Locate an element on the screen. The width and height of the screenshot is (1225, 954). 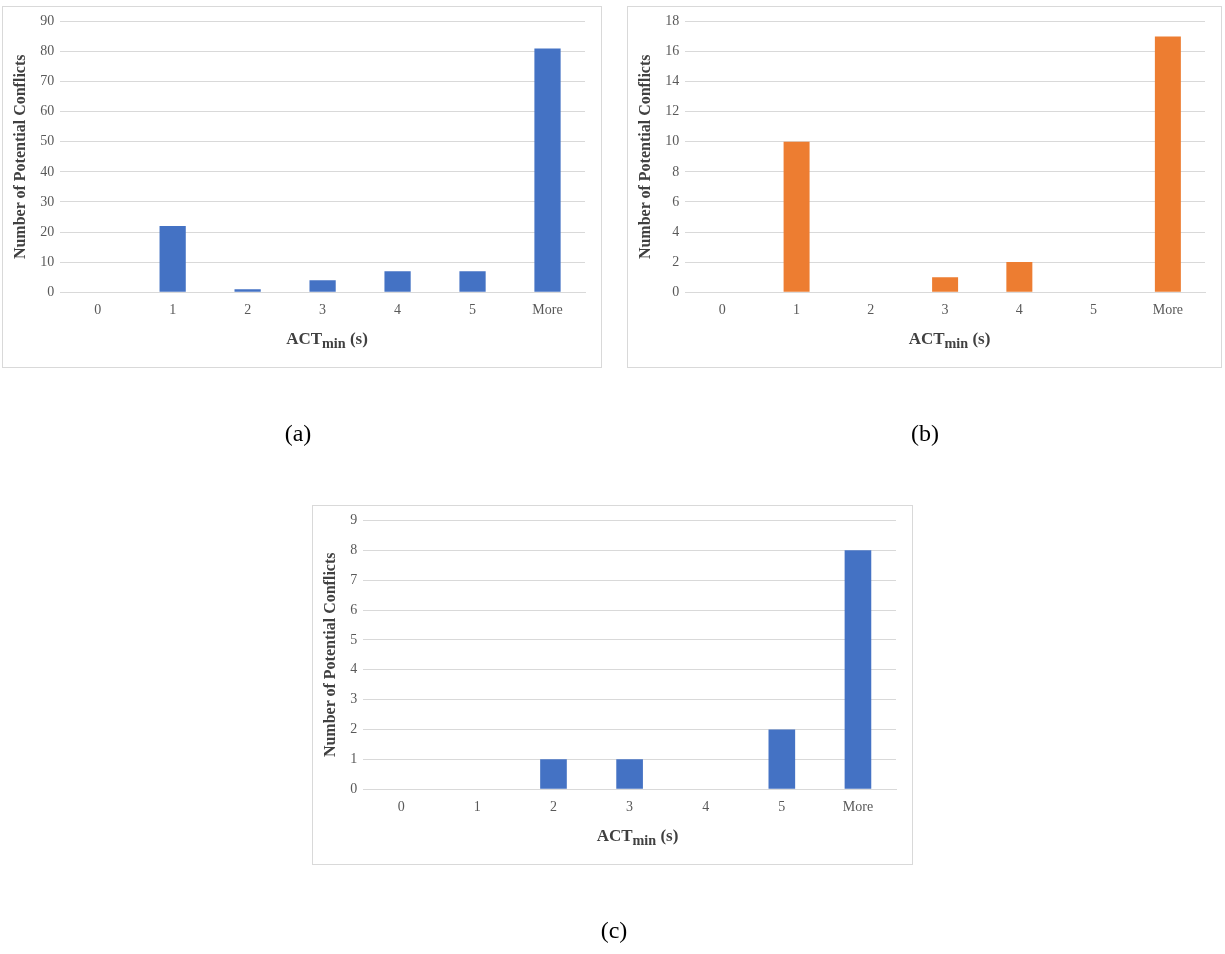
y-tick-label: 40 is located at coordinates (47, 171).